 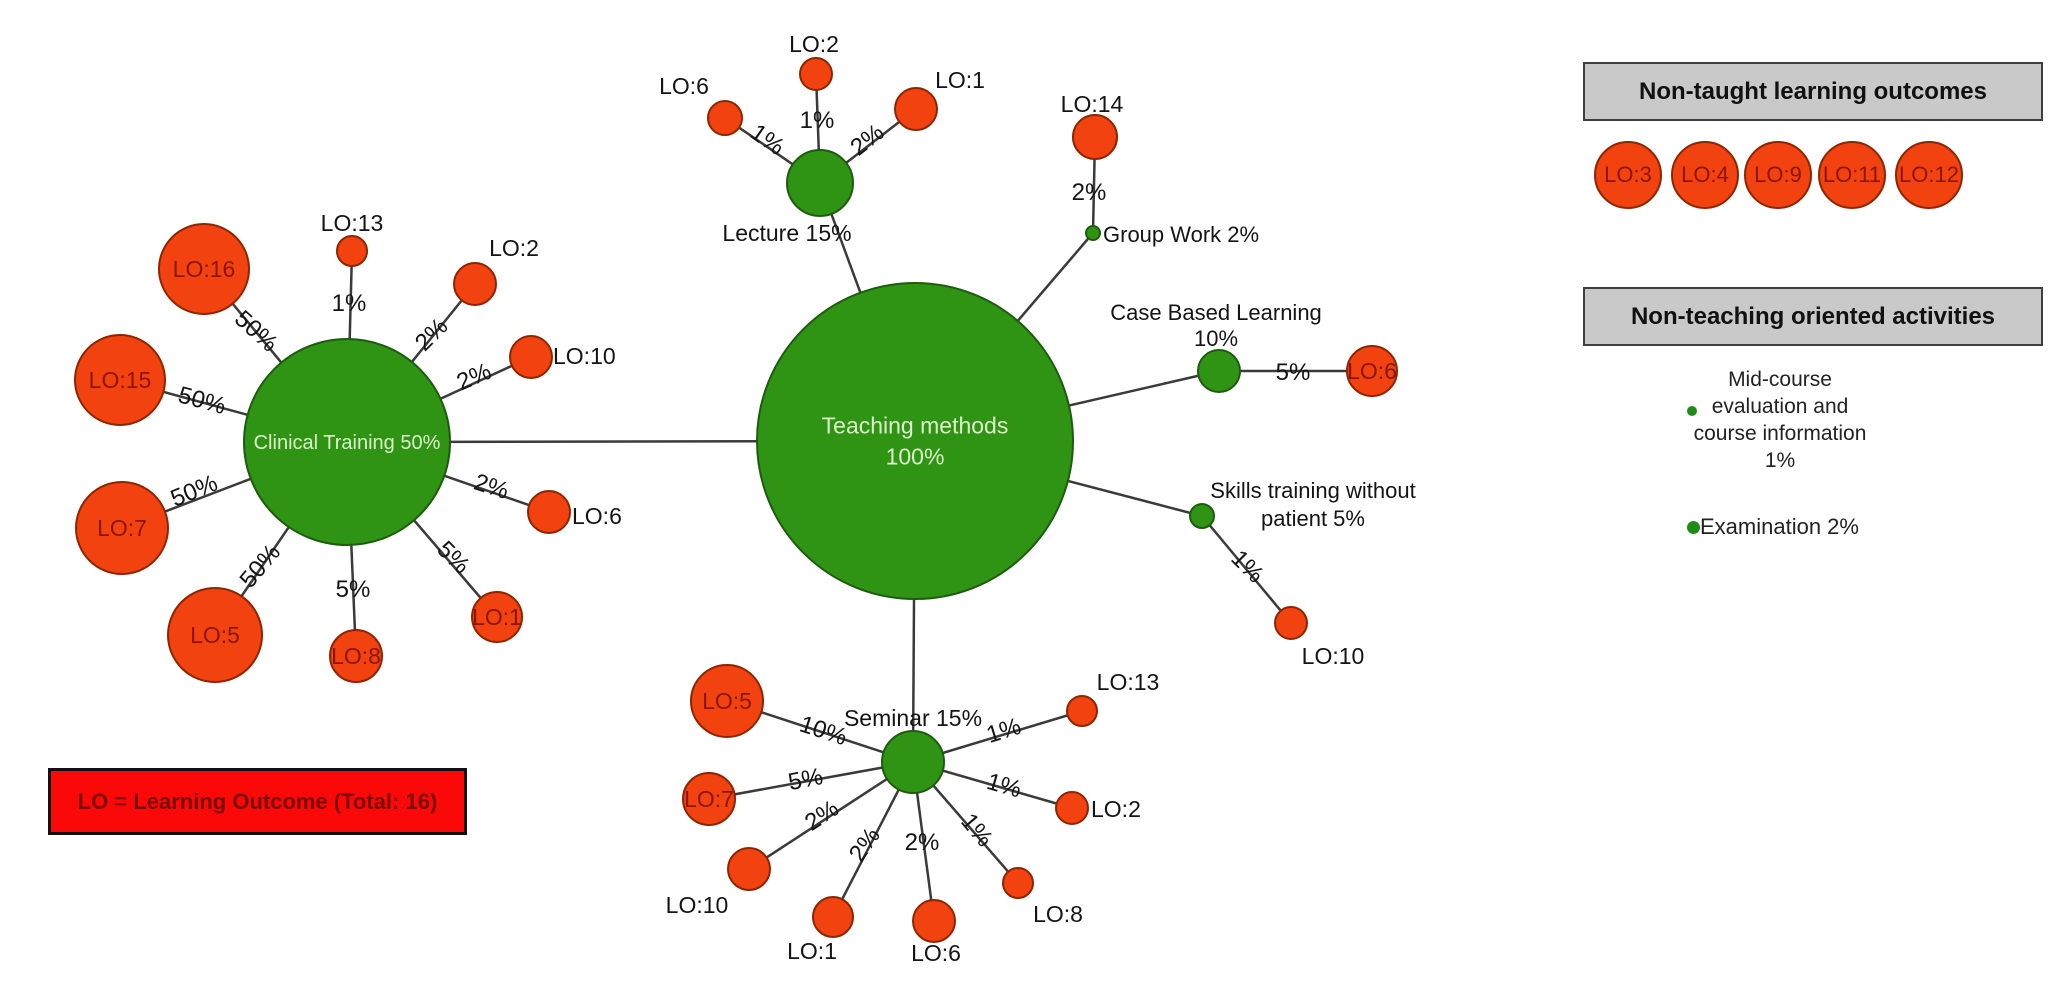 What do you see at coordinates (1128, 682) in the screenshot?
I see `label-se_lo13: LO:13` at bounding box center [1128, 682].